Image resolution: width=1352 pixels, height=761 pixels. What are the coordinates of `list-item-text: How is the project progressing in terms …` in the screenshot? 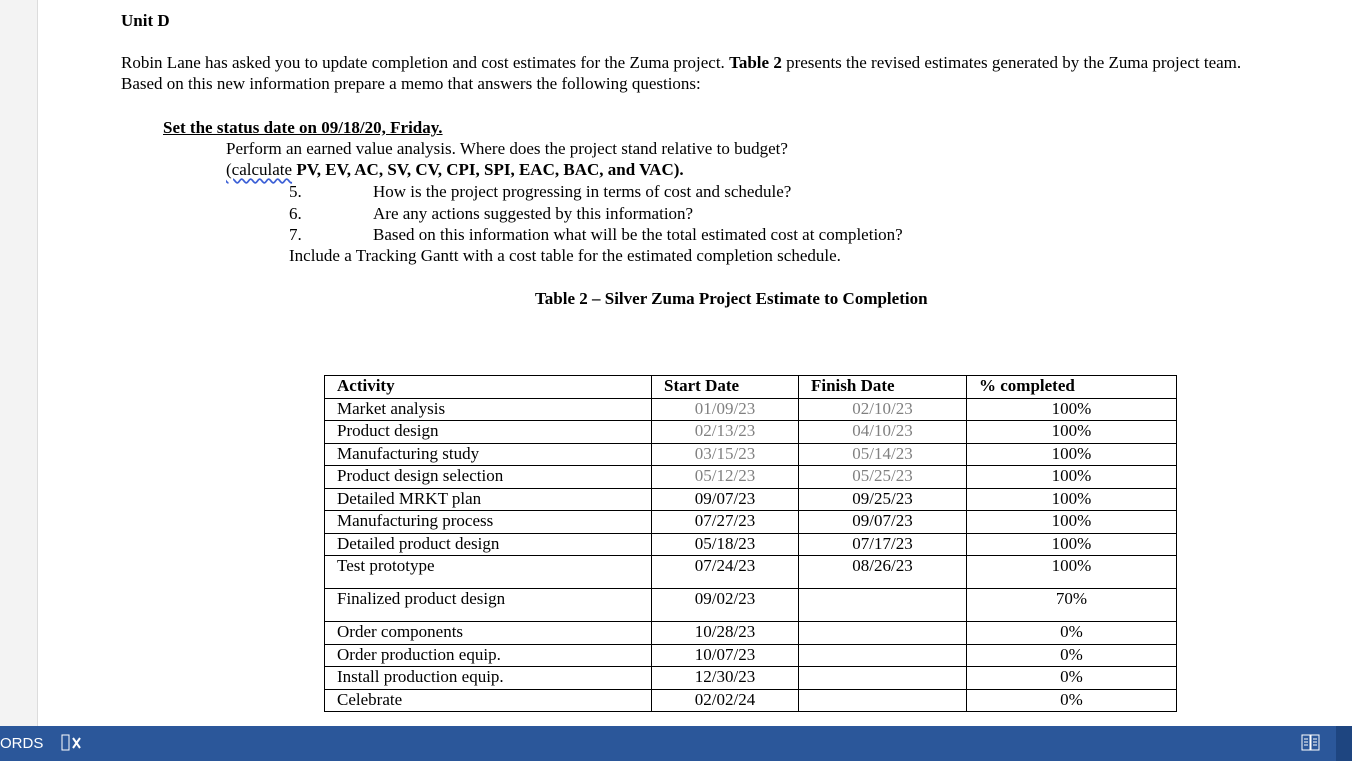 It's located at (582, 191).